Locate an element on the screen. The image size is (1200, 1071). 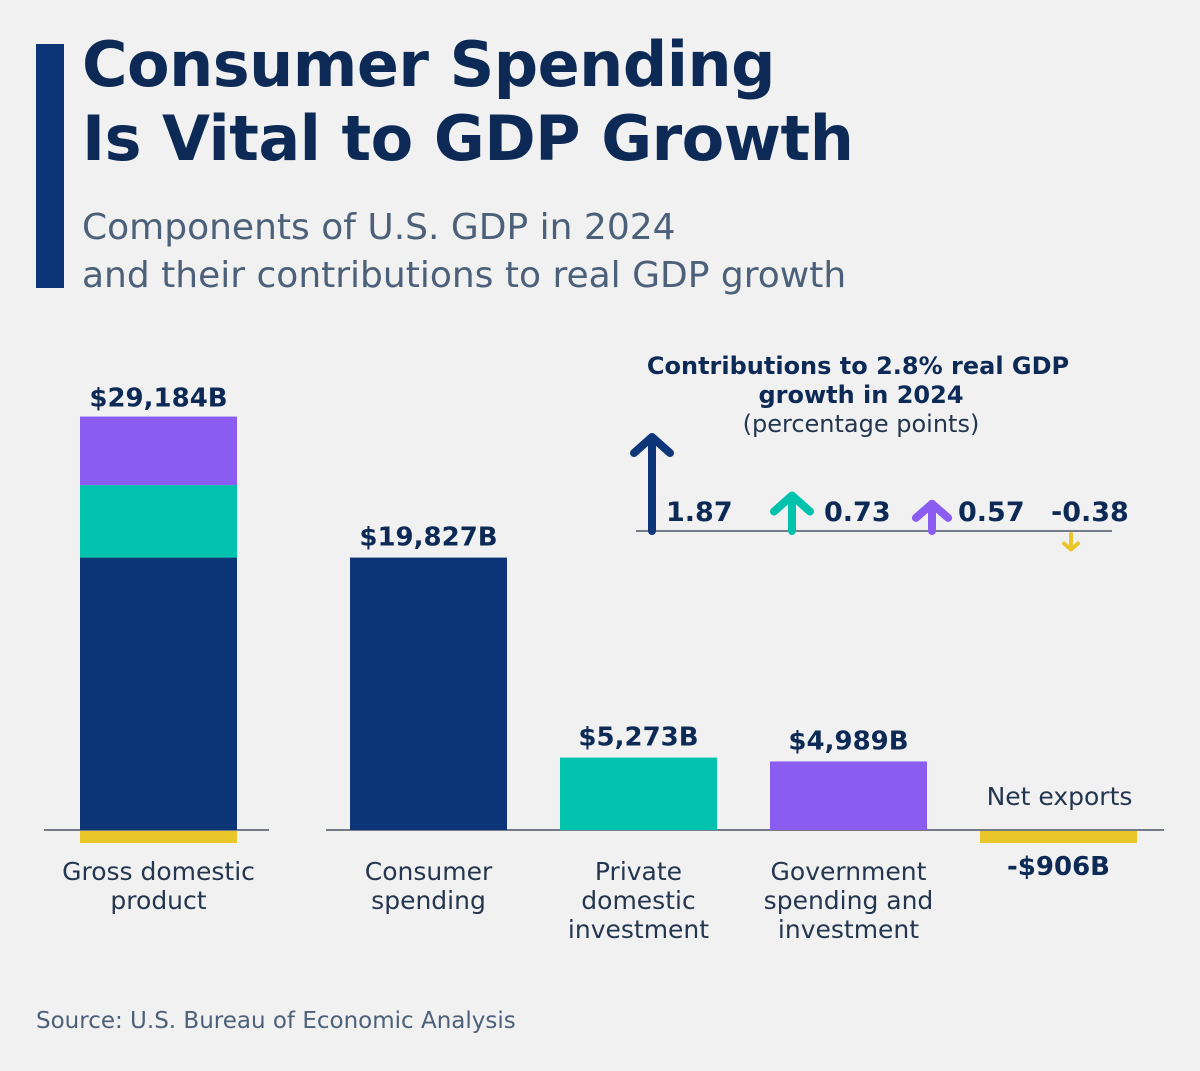
category-label: Private is located at coordinates (638, 871).